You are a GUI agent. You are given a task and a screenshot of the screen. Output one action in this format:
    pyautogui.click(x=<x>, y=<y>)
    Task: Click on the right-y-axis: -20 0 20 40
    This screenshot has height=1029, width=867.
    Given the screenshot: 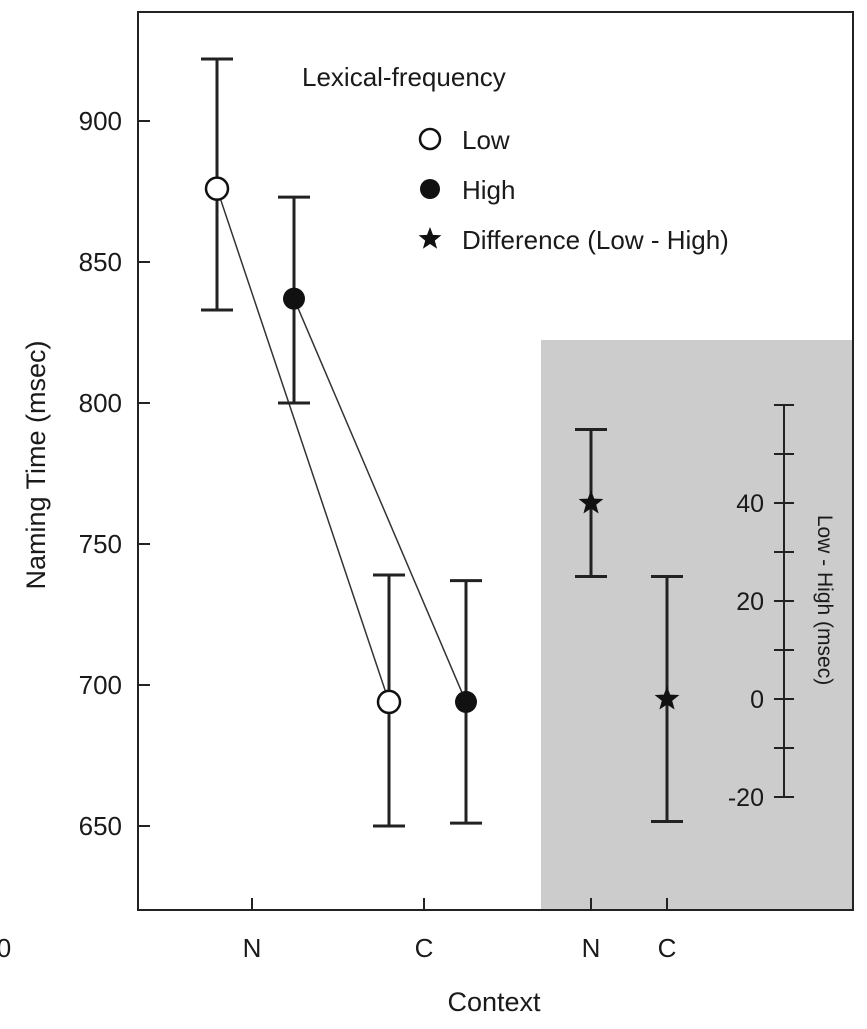 What is the action you would take?
    pyautogui.click(x=761, y=608)
    